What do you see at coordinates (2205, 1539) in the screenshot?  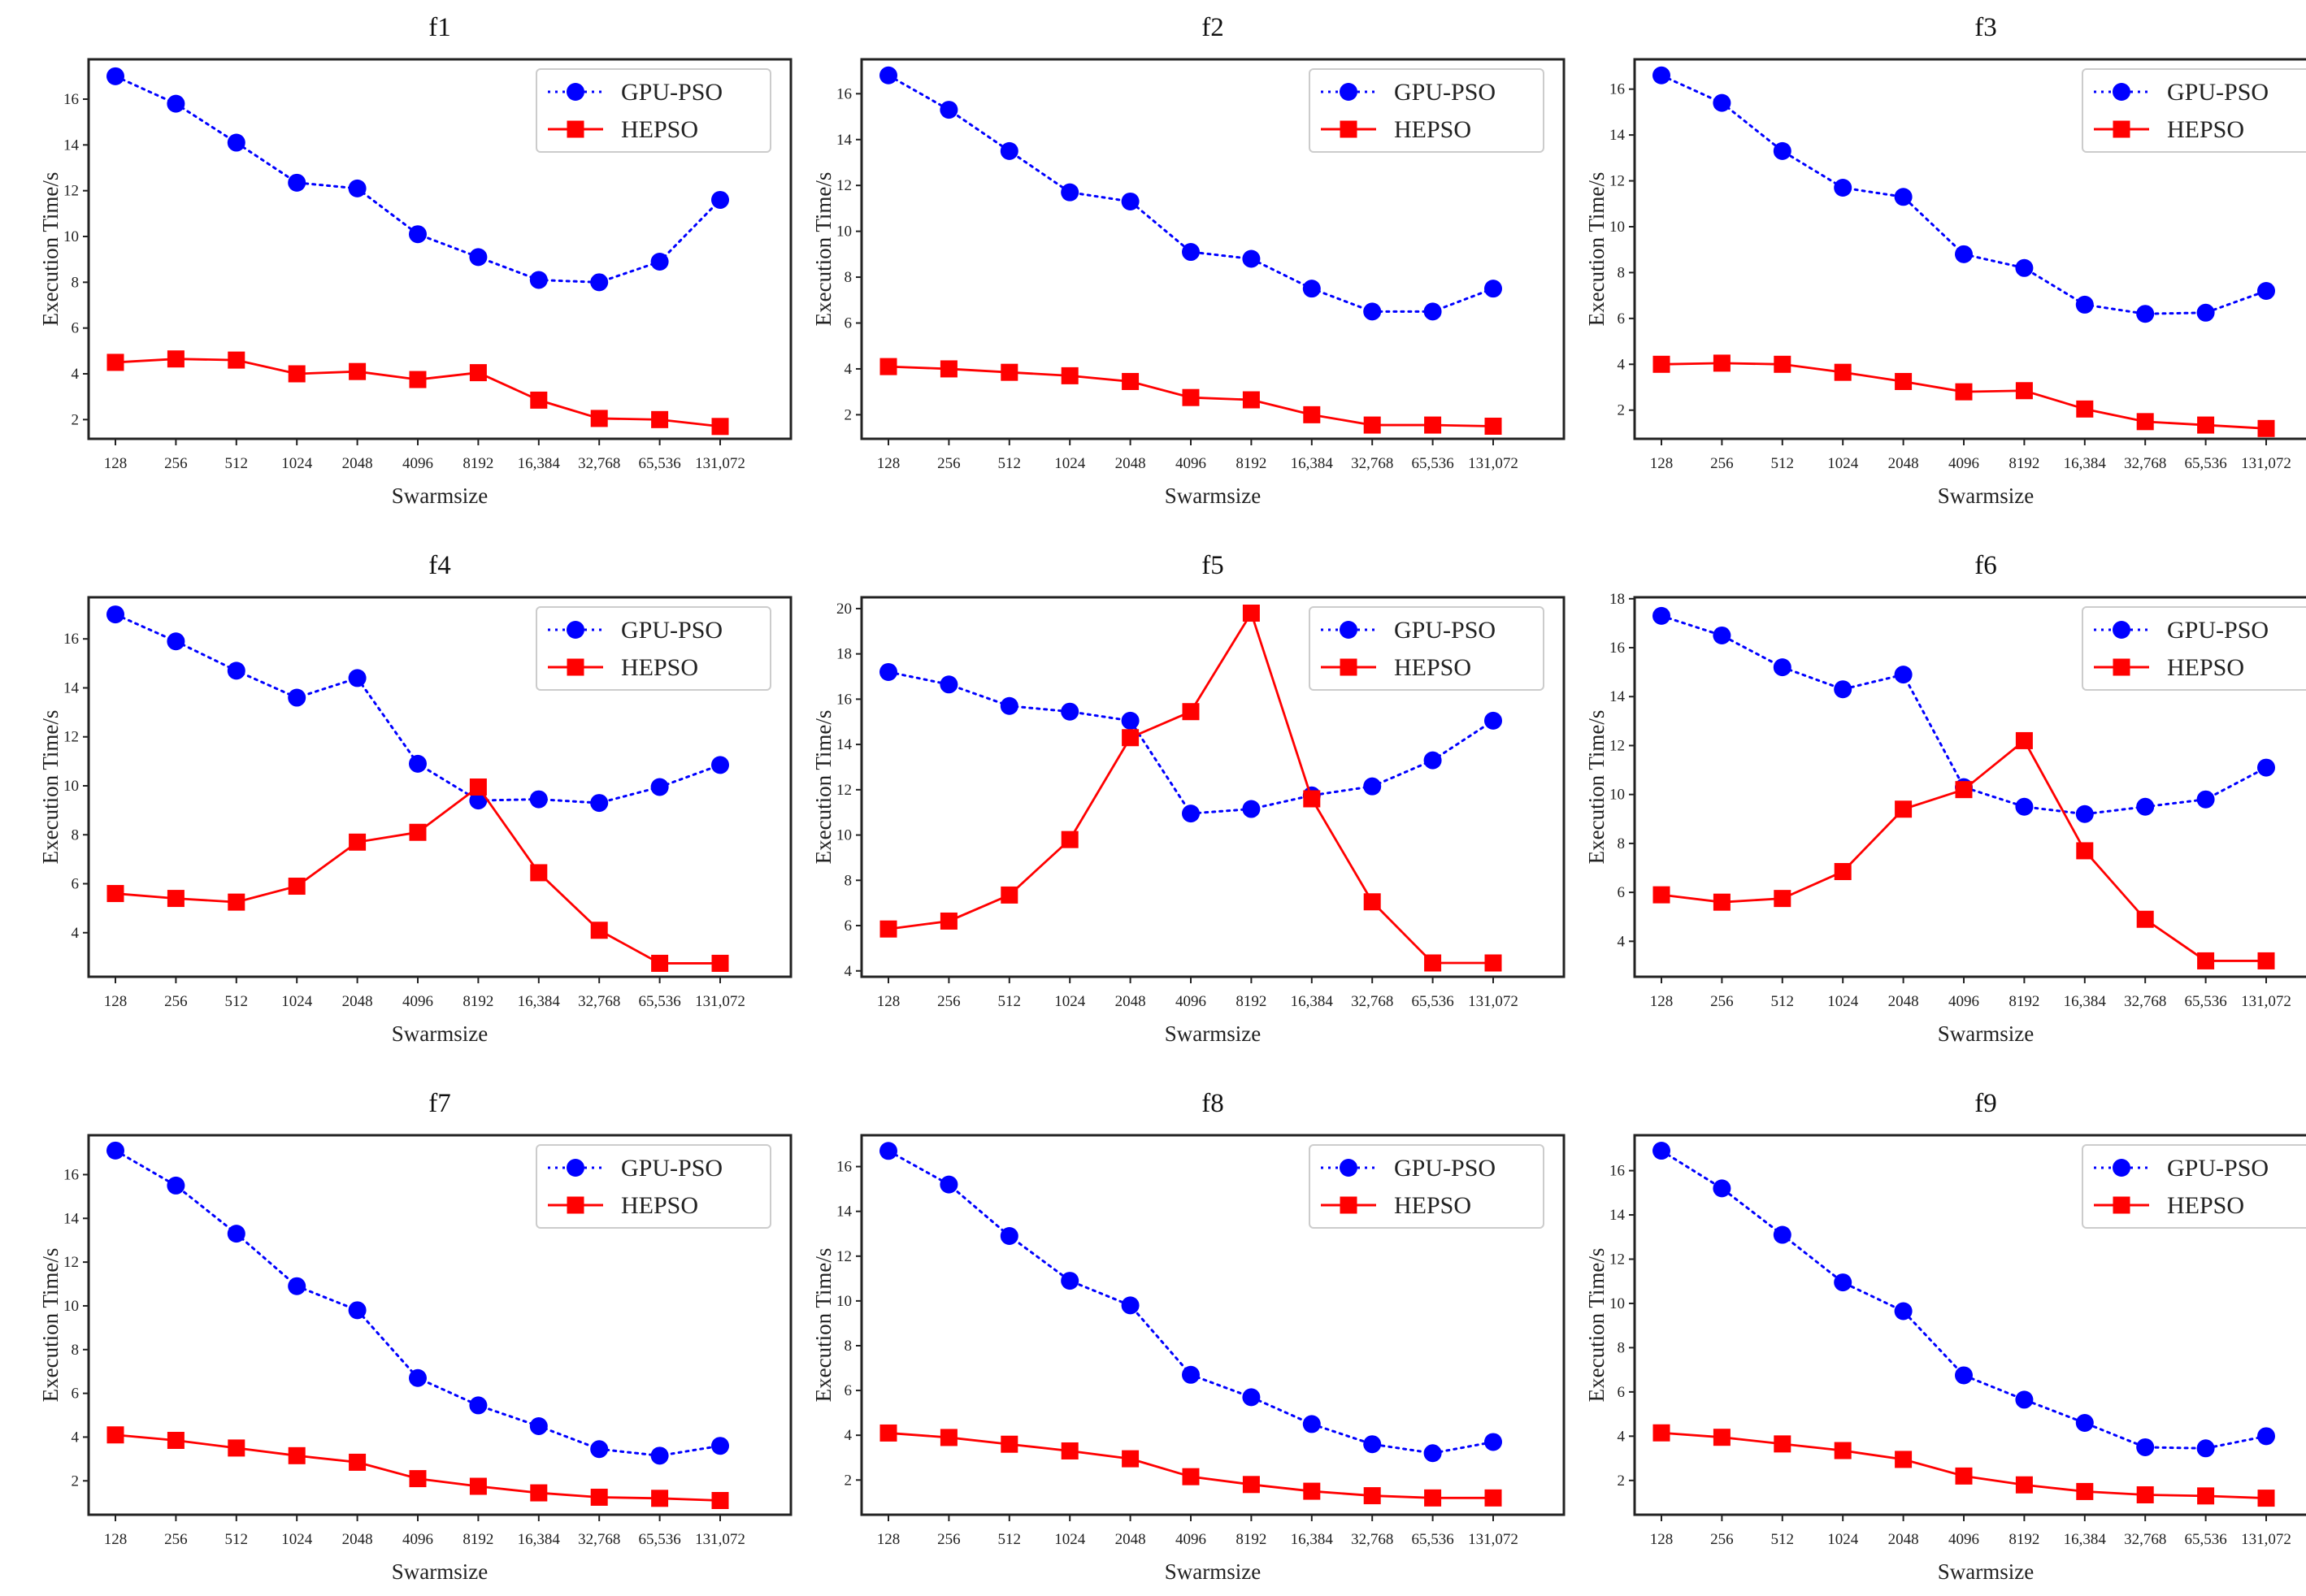 I see `x-tick-label: 65,536` at bounding box center [2205, 1539].